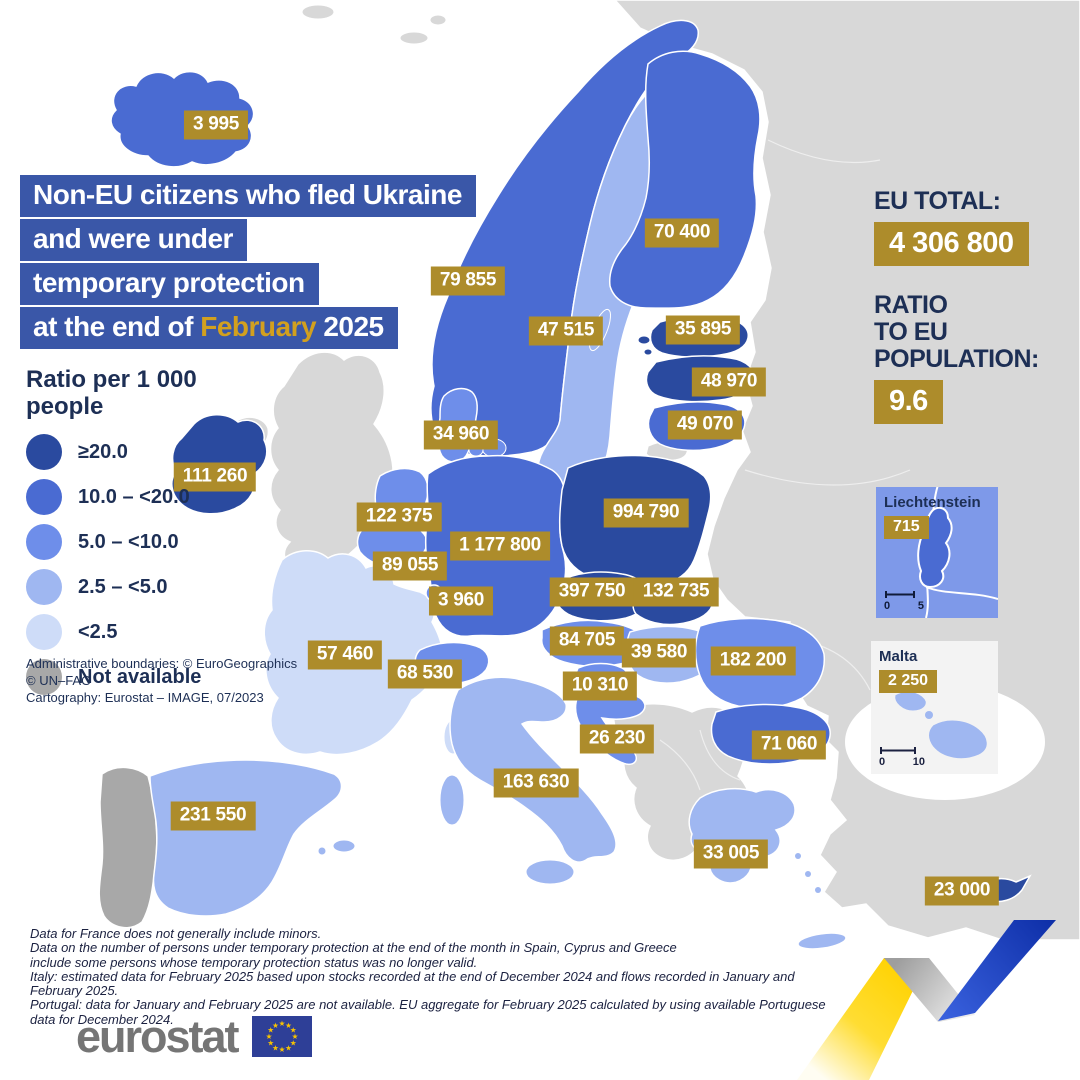  What do you see at coordinates (145, 697) in the screenshot?
I see `credits-line3: Cartography: Eurostat – IMAGE, 07/2023` at bounding box center [145, 697].